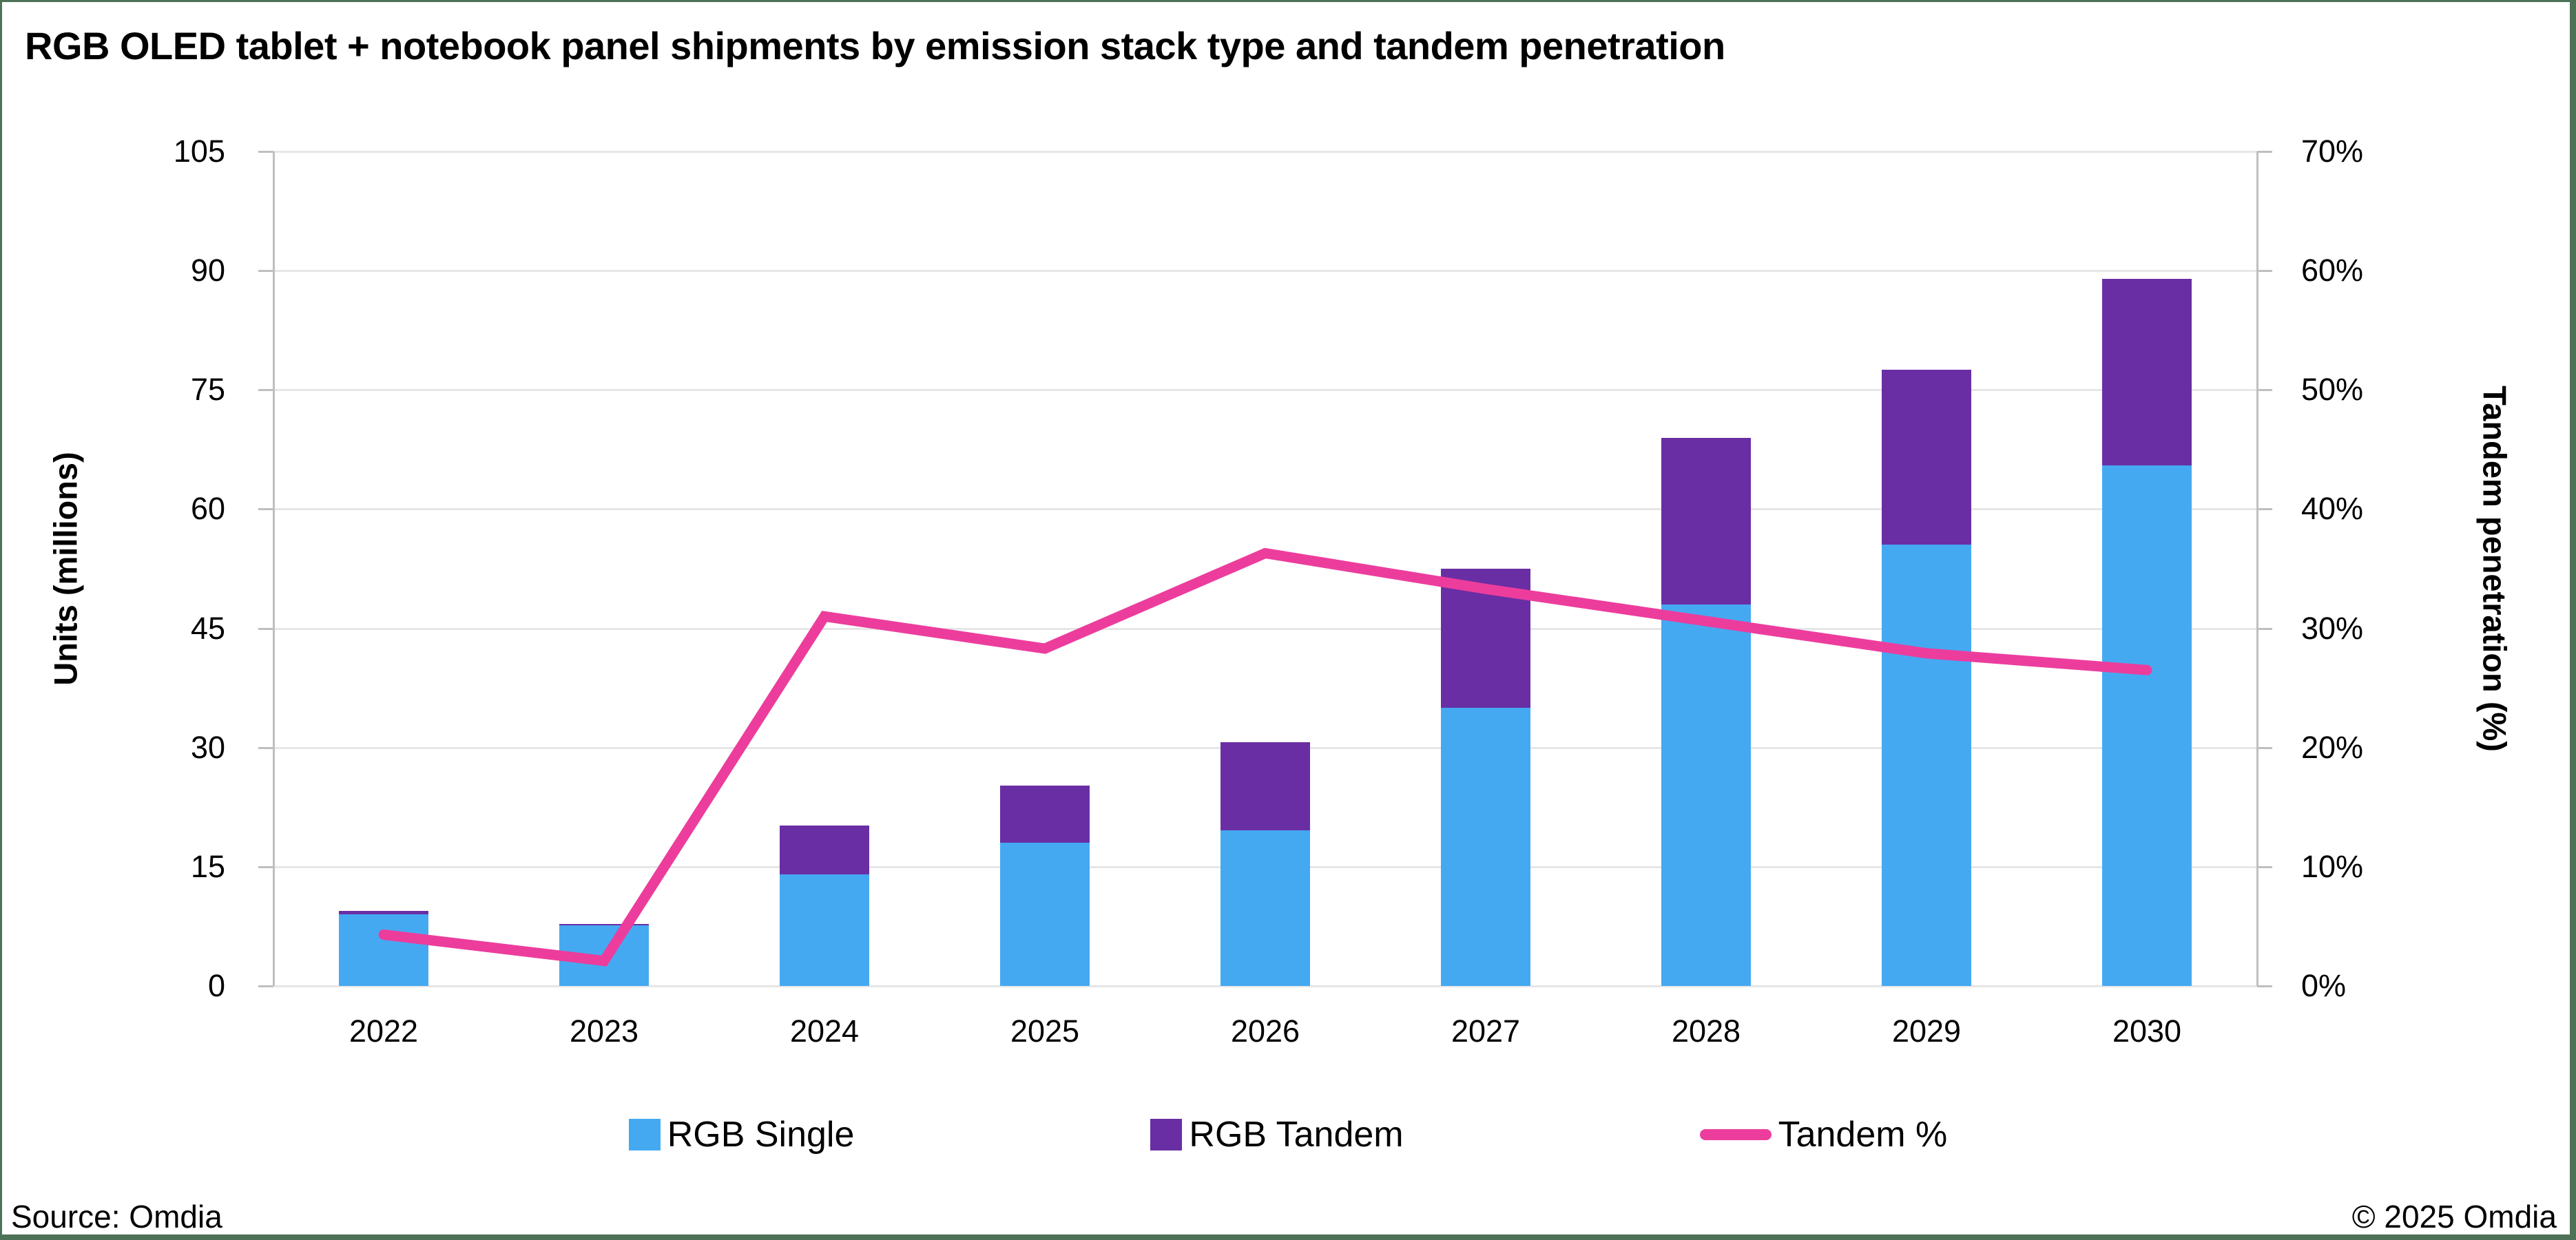 The height and width of the screenshot is (1240, 2576). What do you see at coordinates (65, 569) in the screenshot?
I see `y-axis-left-title: Units (millions)` at bounding box center [65, 569].